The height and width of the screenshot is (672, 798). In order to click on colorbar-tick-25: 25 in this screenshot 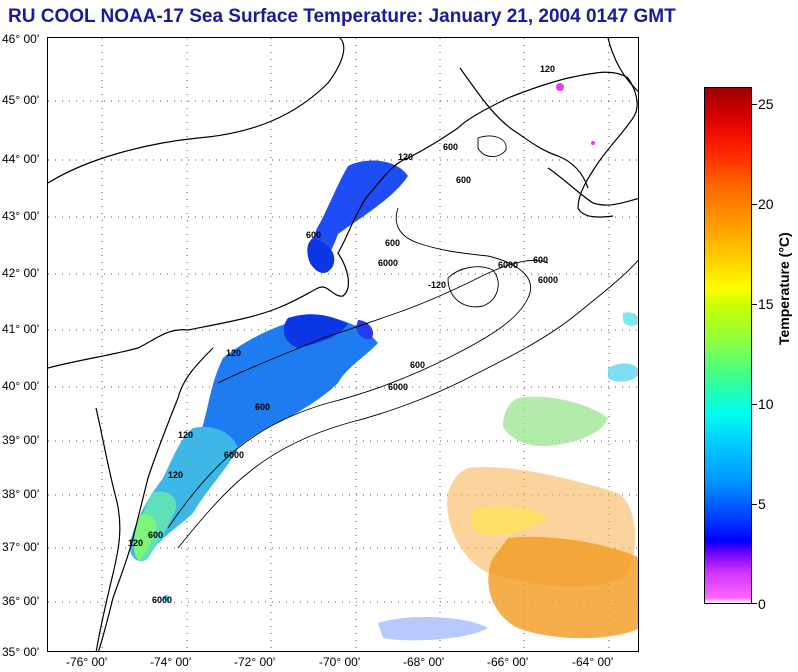, I will do `click(766, 104)`.